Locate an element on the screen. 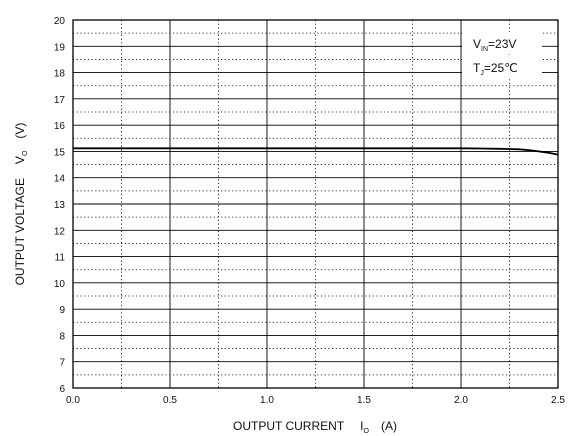  x-tick-label: 2.0 is located at coordinates (461, 400).